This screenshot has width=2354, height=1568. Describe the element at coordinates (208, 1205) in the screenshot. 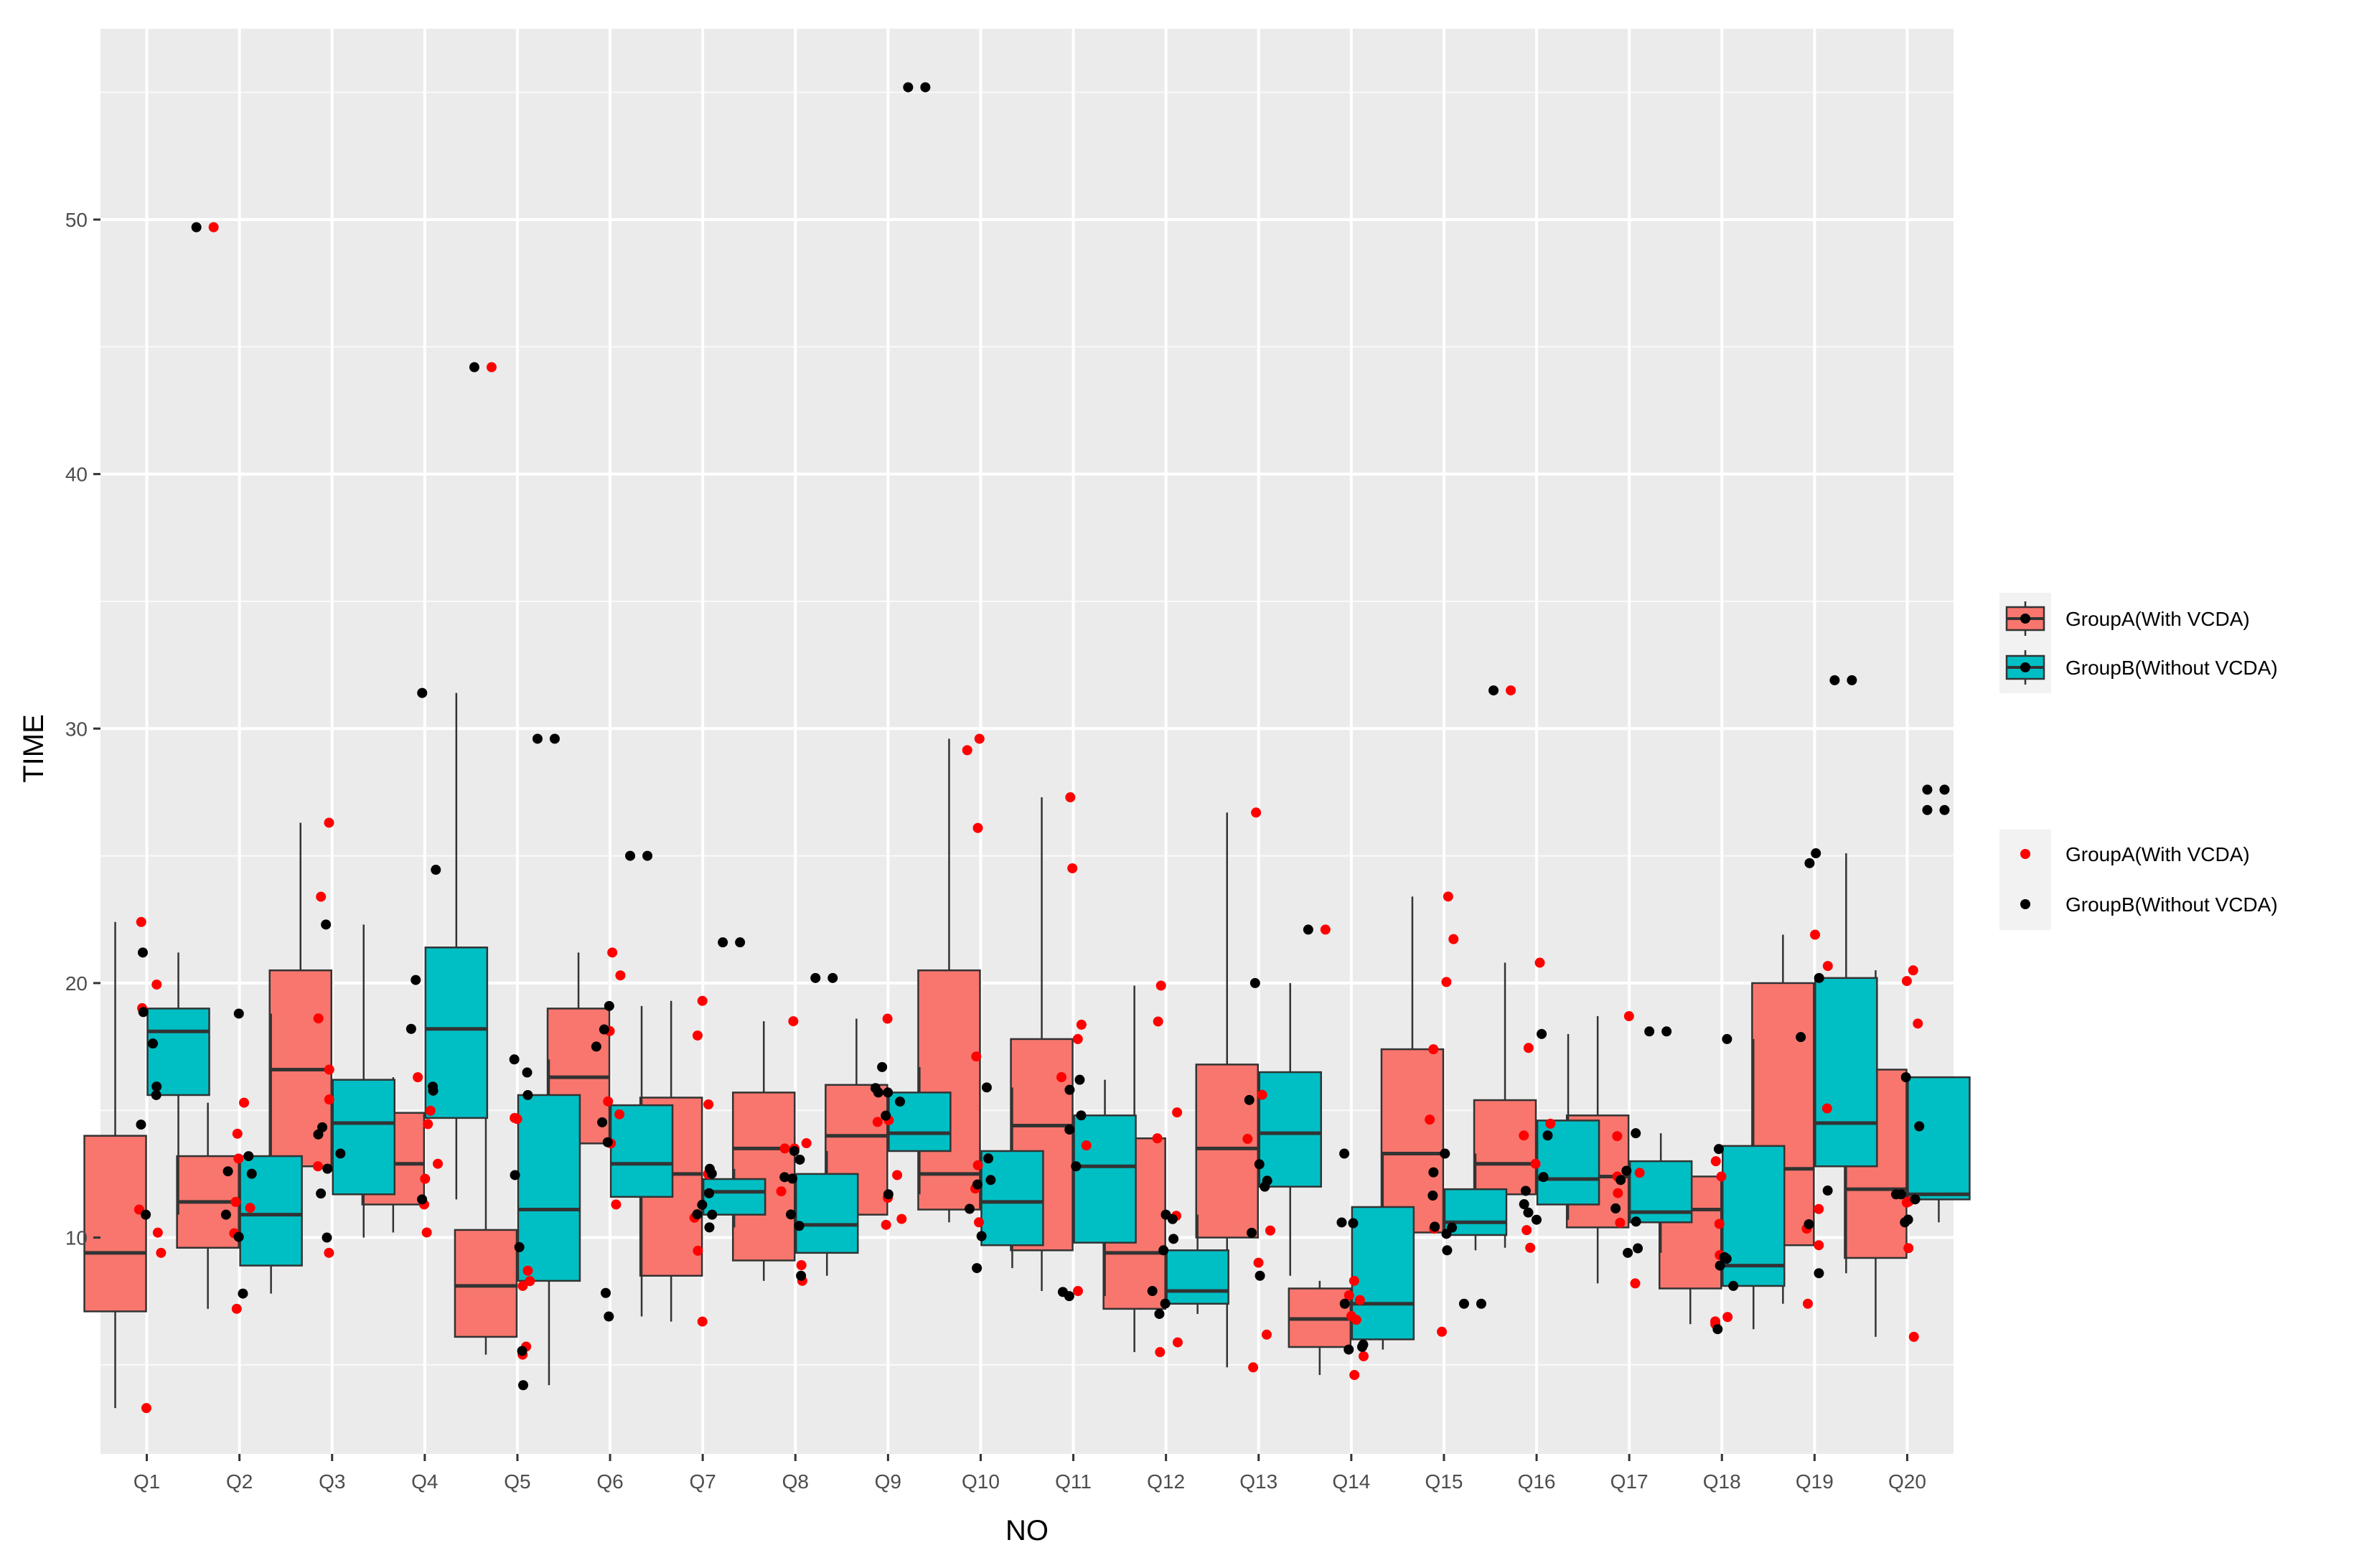

I see `box-groupA-Q2` at that location.